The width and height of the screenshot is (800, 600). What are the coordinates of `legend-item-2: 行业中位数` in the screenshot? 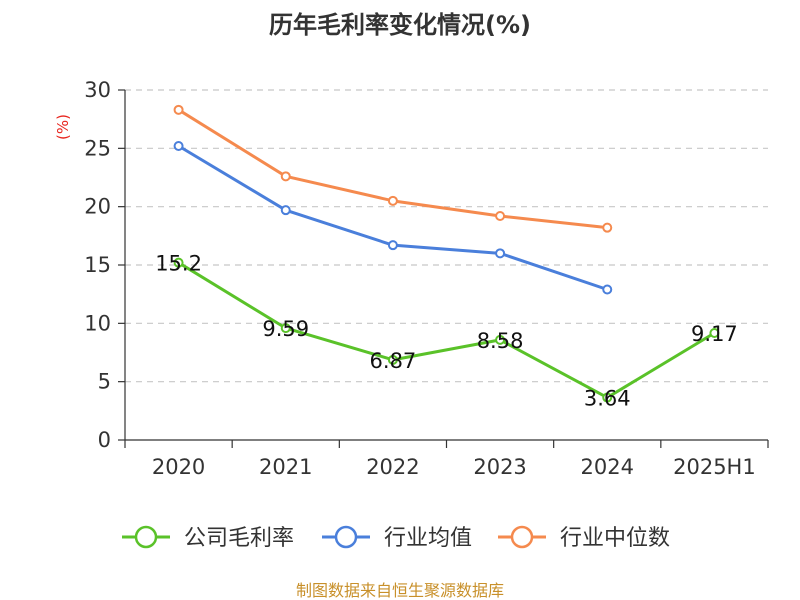 It's located at (584, 538).